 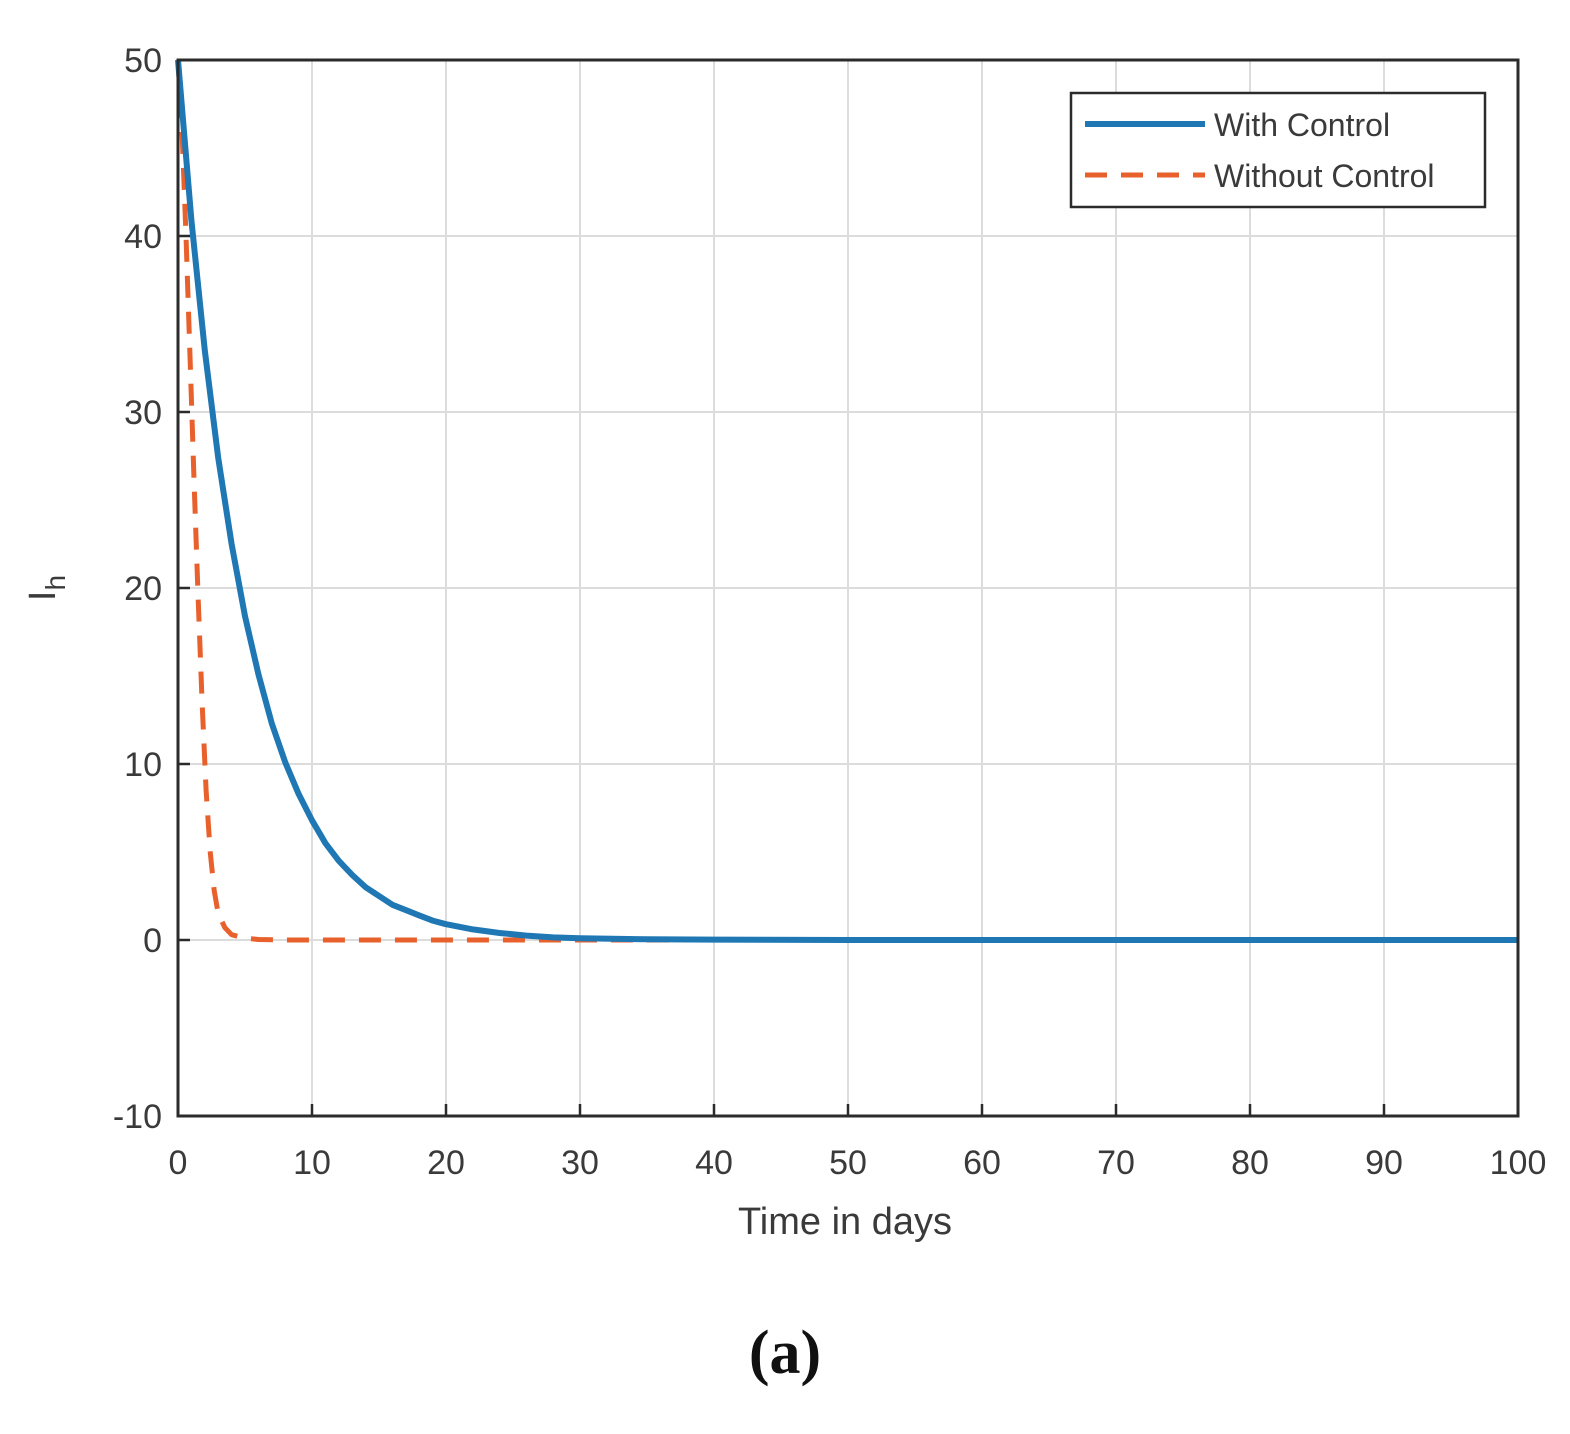 What do you see at coordinates (143, 765) in the screenshot?
I see `y-tick-label: 10` at bounding box center [143, 765].